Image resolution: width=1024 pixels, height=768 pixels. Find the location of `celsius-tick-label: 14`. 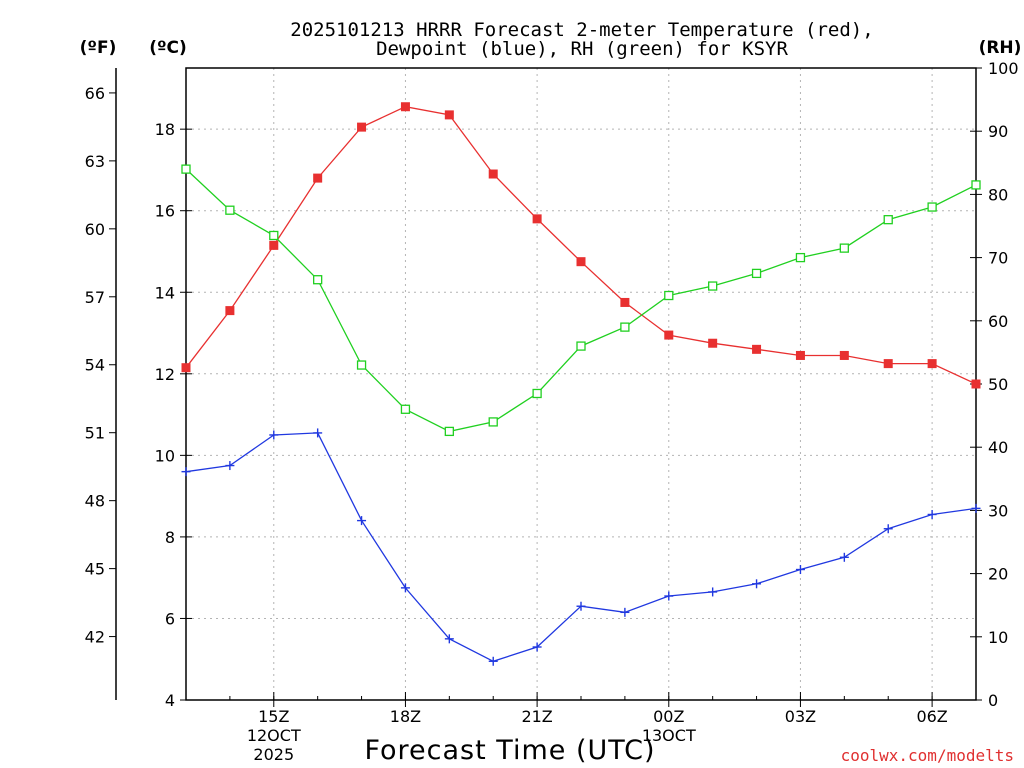

celsius-tick-label: 14 is located at coordinates (165, 292).